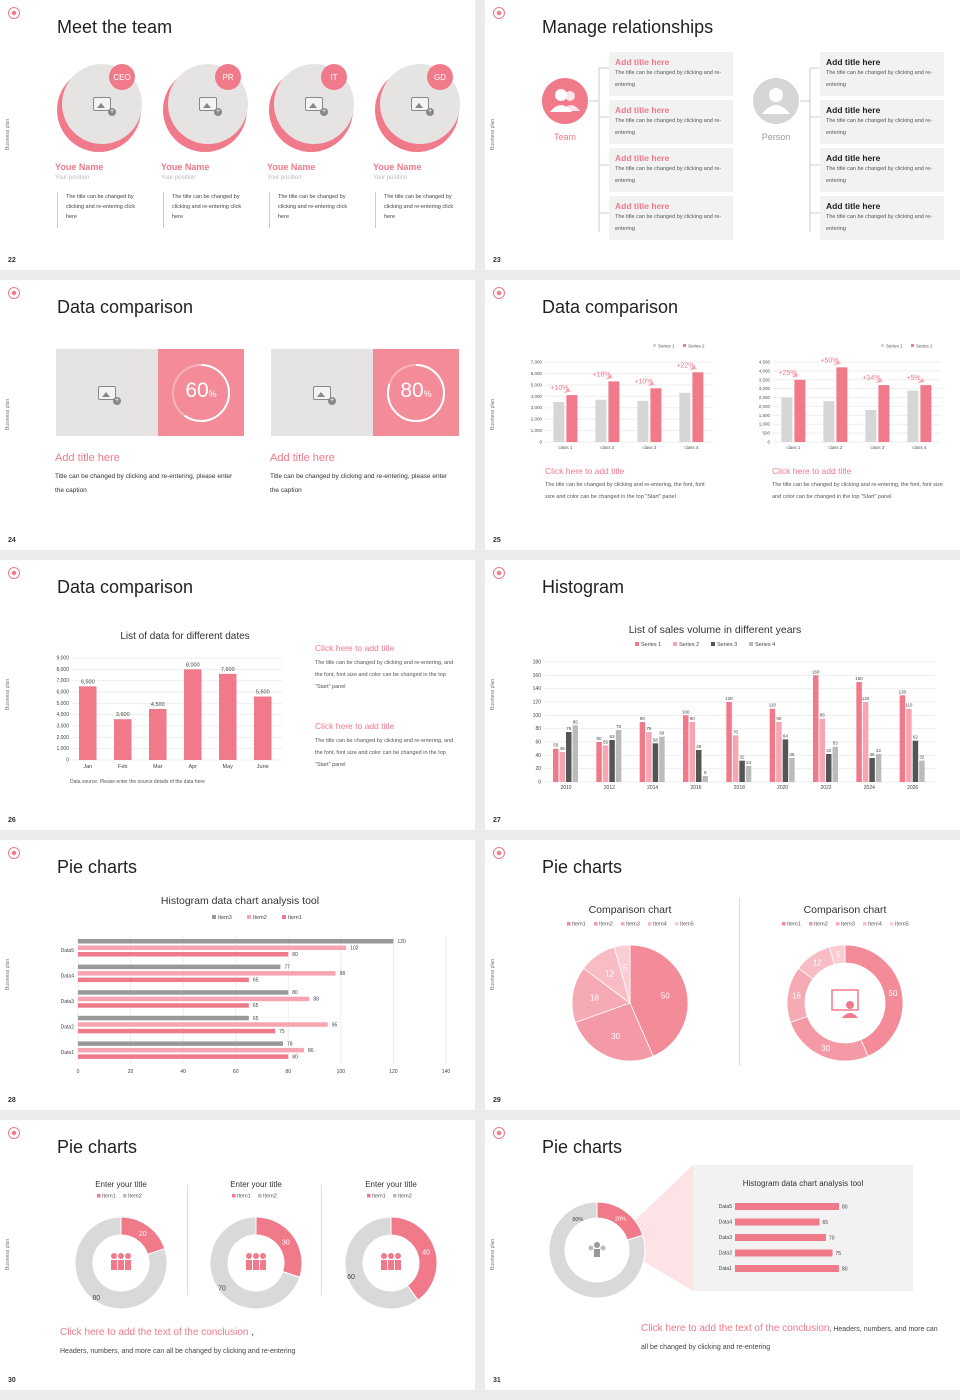  Describe the element at coordinates (630, 910) in the screenshot. I see `chart-title-left: Comparison chart` at that location.